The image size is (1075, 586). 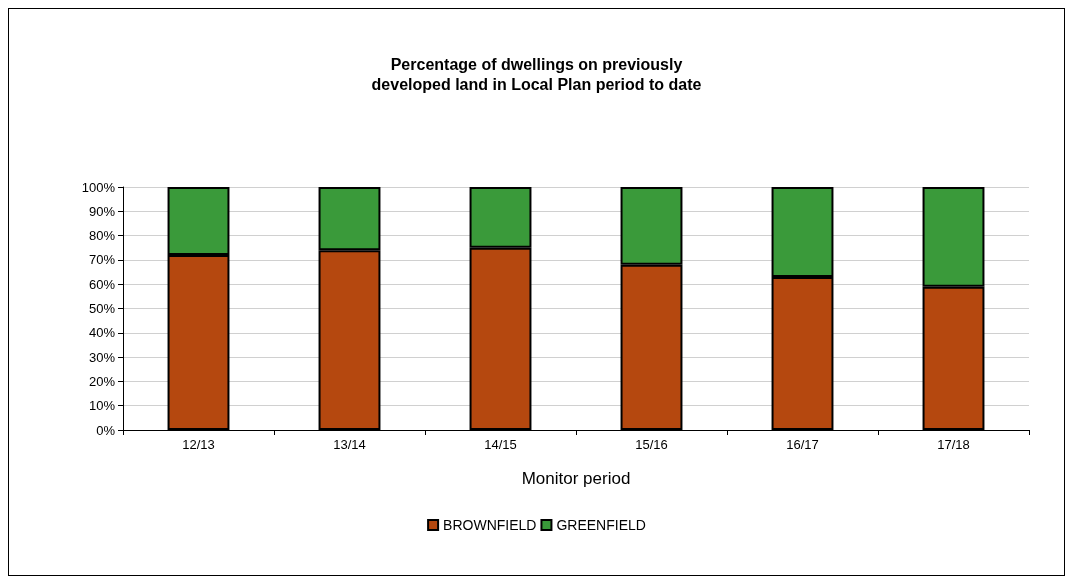 What do you see at coordinates (198, 444) in the screenshot?
I see `x-tick-label: 12/13` at bounding box center [198, 444].